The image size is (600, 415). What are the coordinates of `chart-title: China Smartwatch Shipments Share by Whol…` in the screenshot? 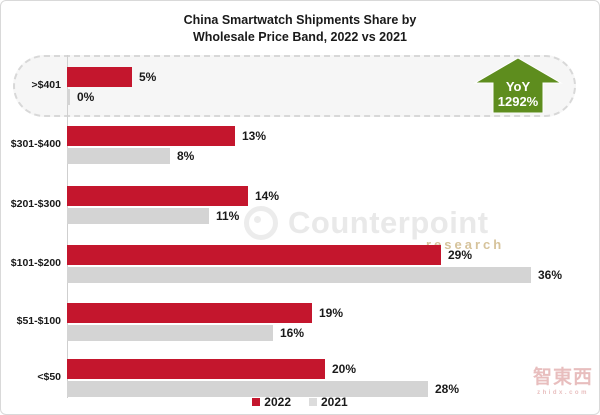 It's located at (300, 29).